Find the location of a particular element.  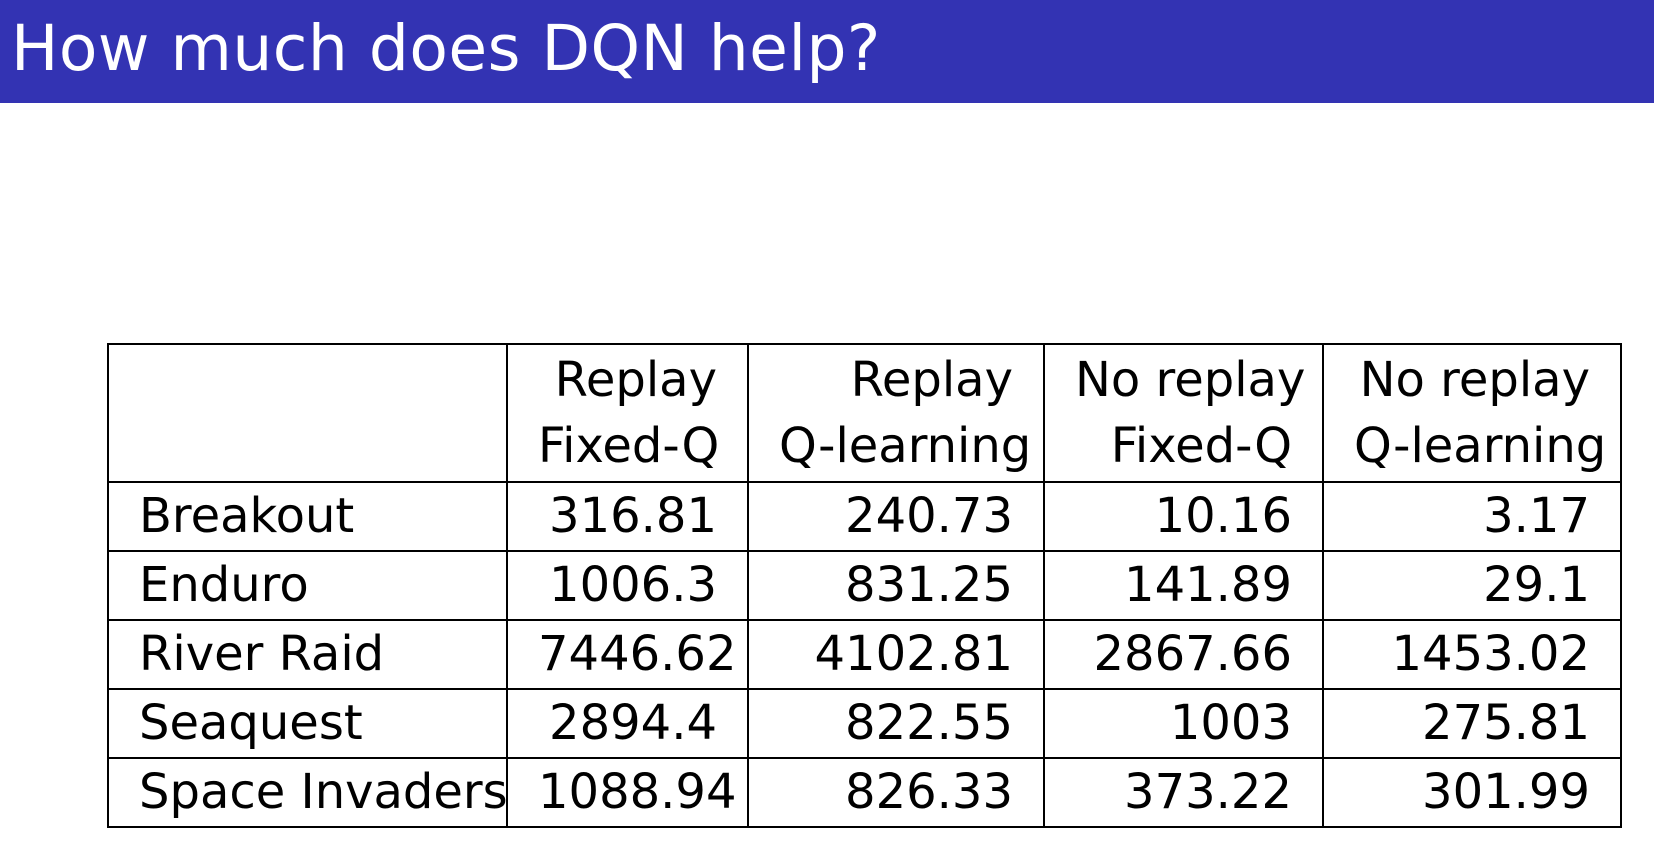

game-name-cell: River Raid is located at coordinates (307, 654).